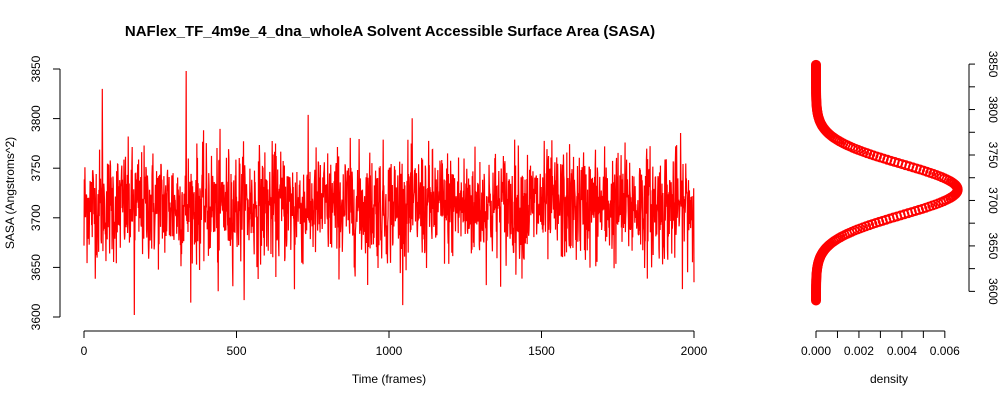 This screenshot has width=1000, height=400. I want to click on density-y-tick-label: 3750, so click(993, 155).